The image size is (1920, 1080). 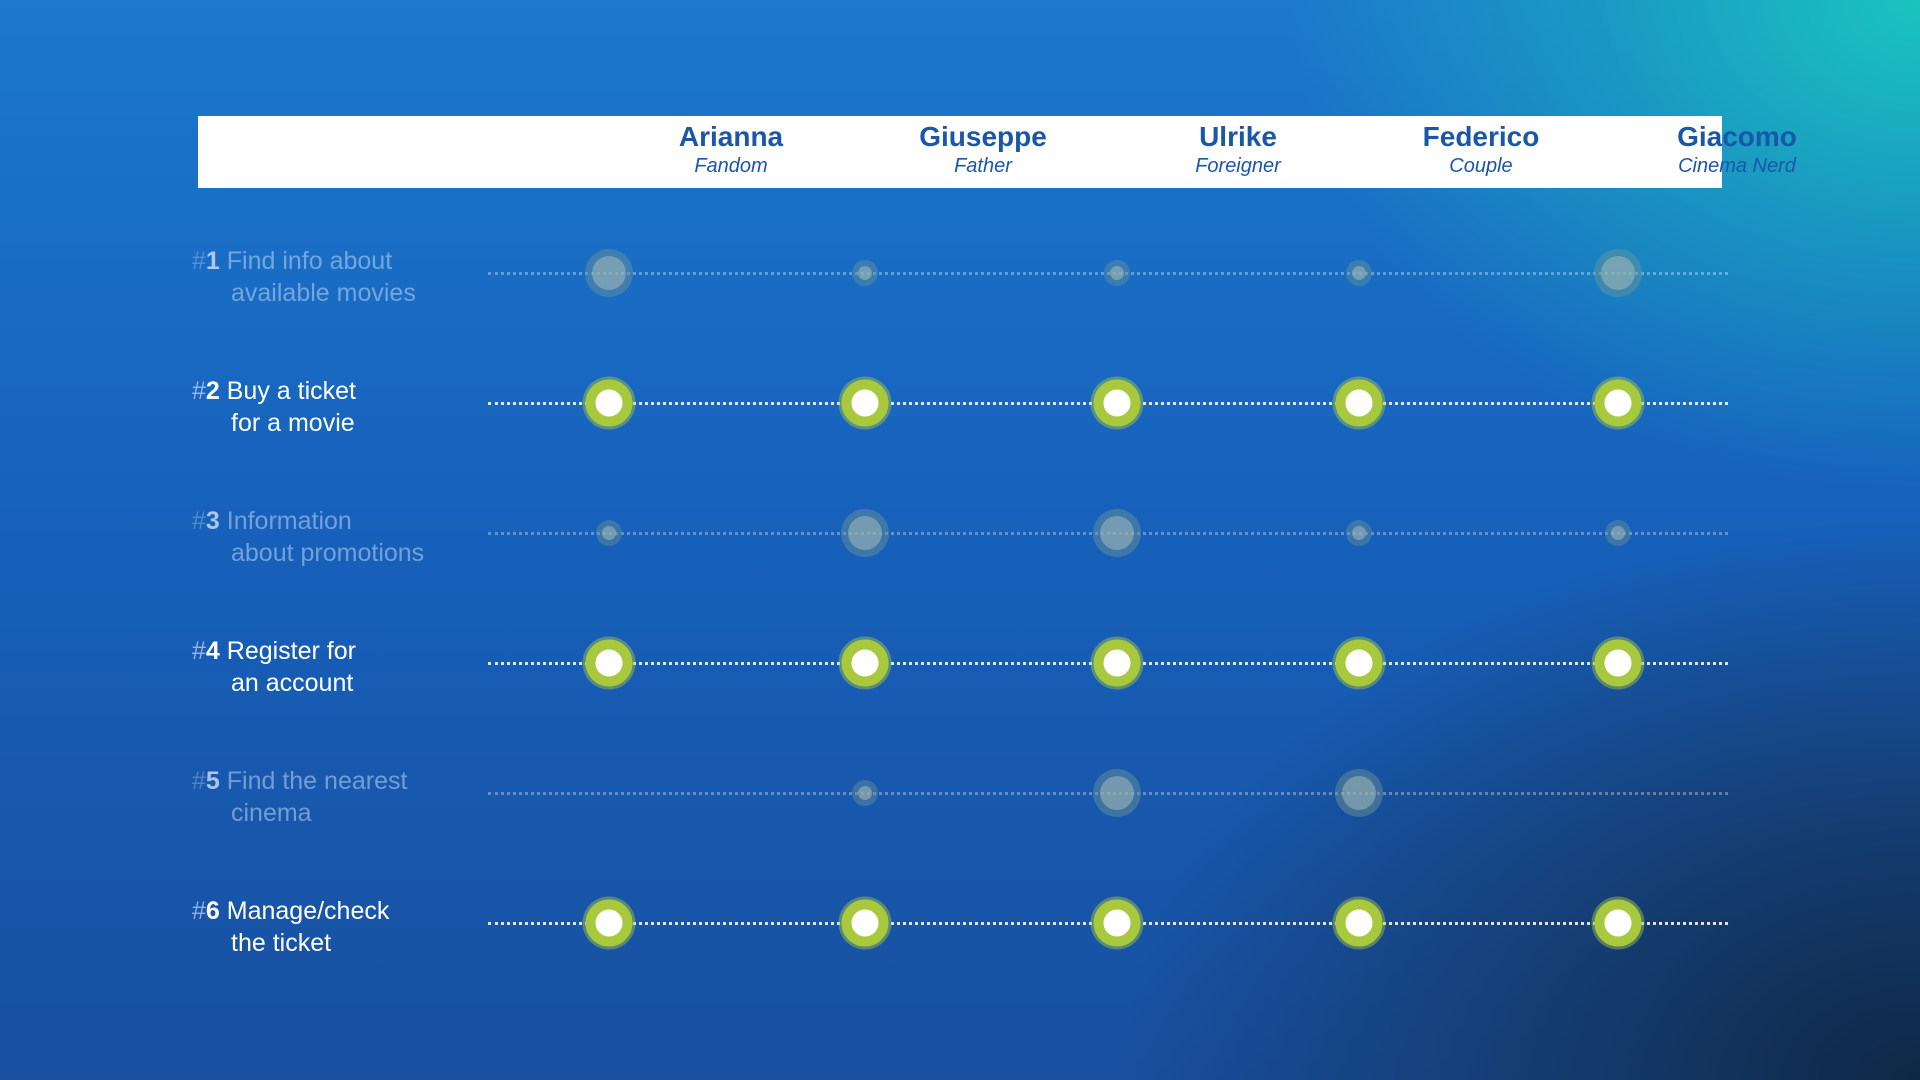 I want to click on persona-role: Fandom, so click(x=731, y=166).